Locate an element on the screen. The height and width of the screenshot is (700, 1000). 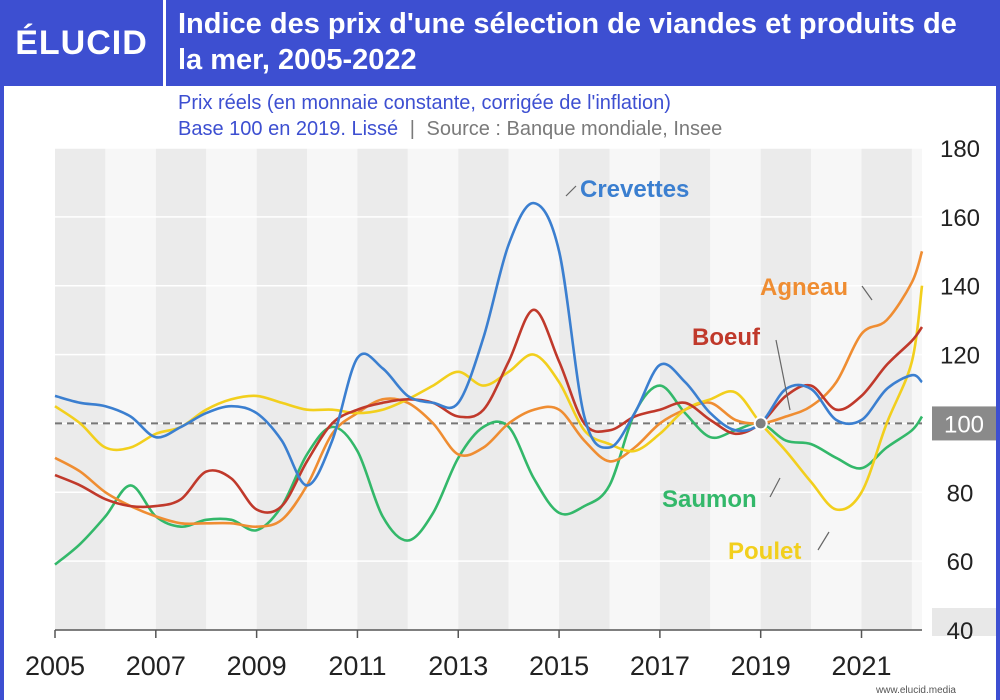
y-tick-label: 160 is located at coordinates (960, 218).